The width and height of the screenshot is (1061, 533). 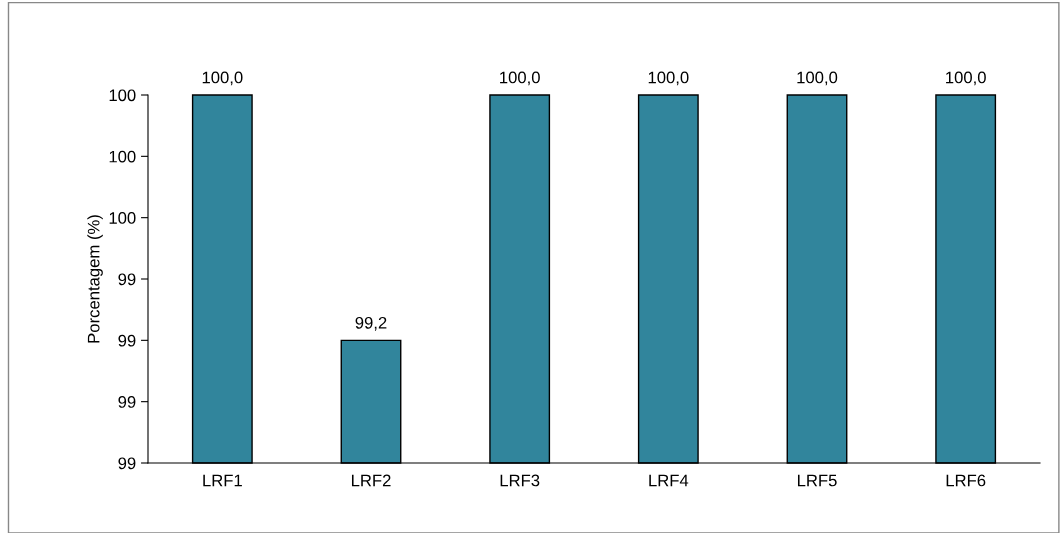 I want to click on x-tick-label: LRF2, so click(x=371, y=480).